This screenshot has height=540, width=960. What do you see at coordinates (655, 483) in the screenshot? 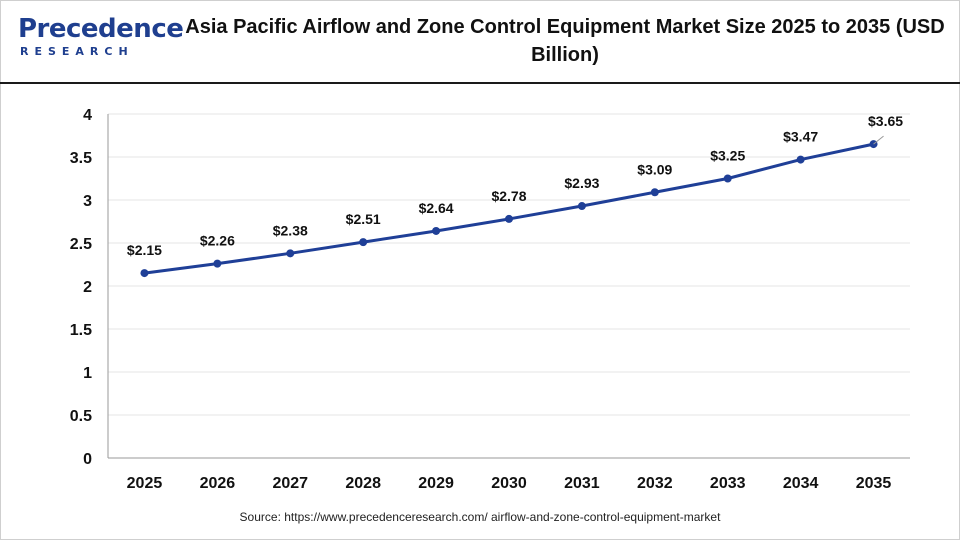
I see `x-tick-label: 2032` at bounding box center [655, 483].